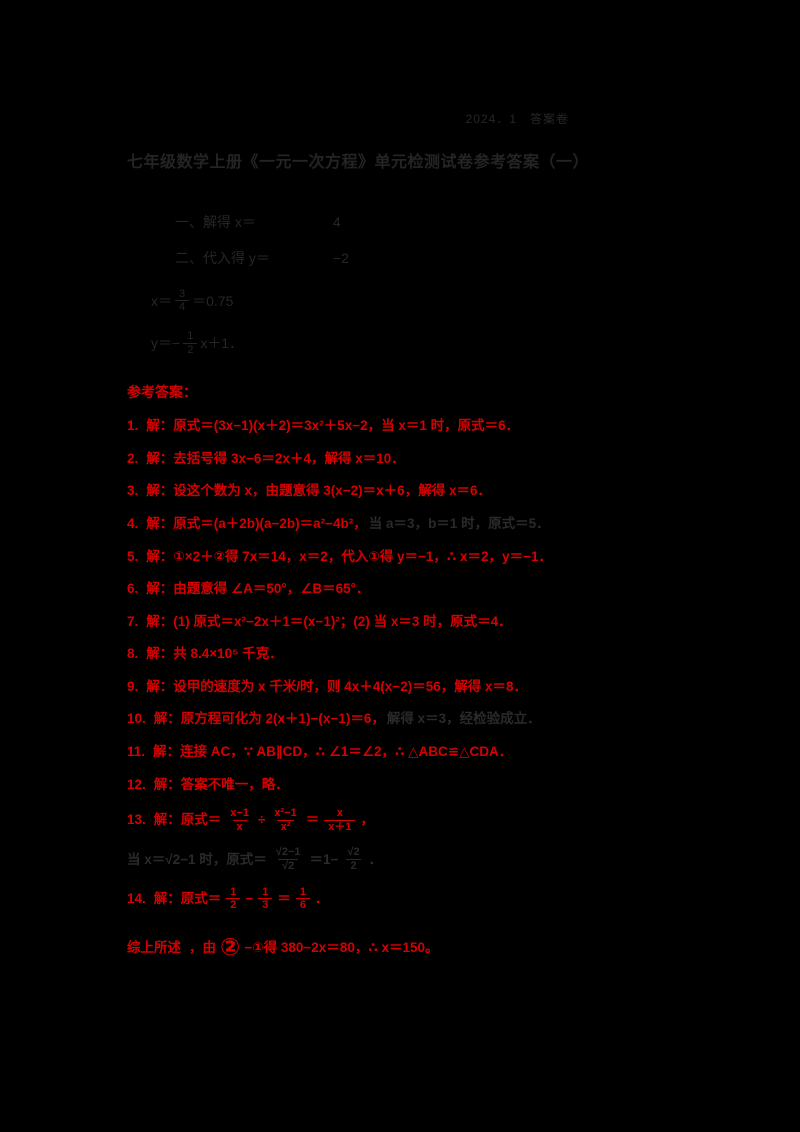  I want to click on expression-lead: y＝−, so click(166, 343).